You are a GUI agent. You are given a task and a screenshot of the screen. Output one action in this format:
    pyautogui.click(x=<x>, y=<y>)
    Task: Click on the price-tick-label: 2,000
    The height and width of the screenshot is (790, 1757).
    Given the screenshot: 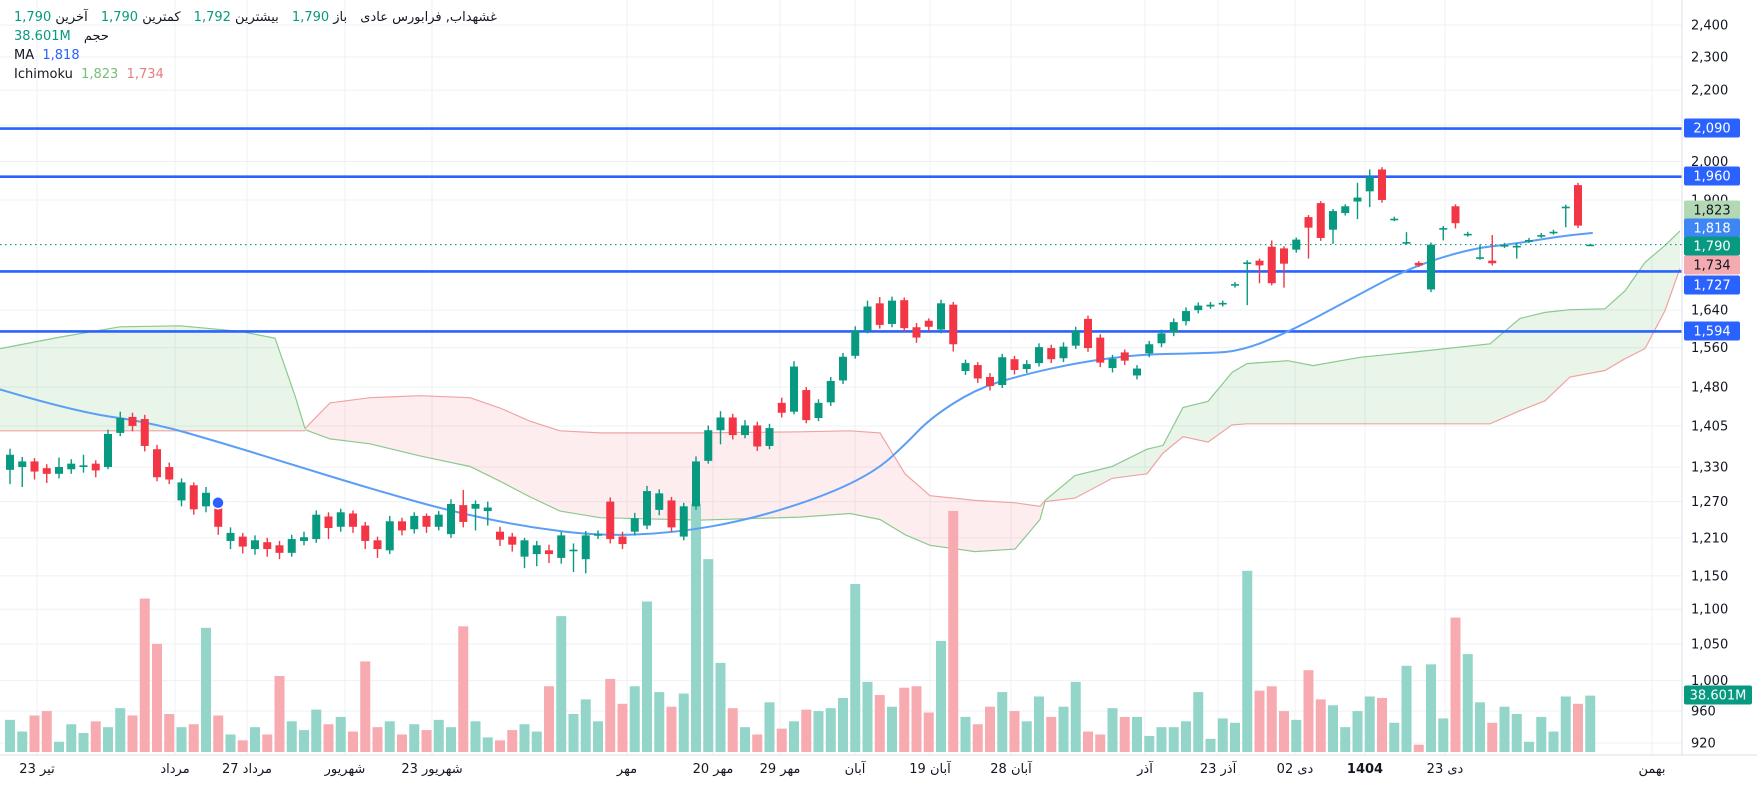 What is the action you would take?
    pyautogui.click(x=1709, y=162)
    